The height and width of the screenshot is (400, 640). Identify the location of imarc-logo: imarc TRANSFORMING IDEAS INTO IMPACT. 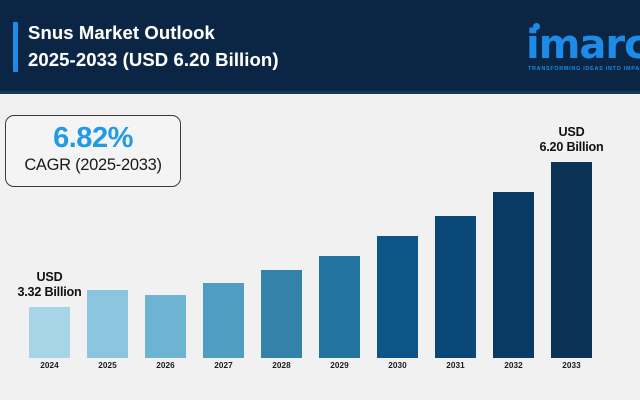
(582, 49).